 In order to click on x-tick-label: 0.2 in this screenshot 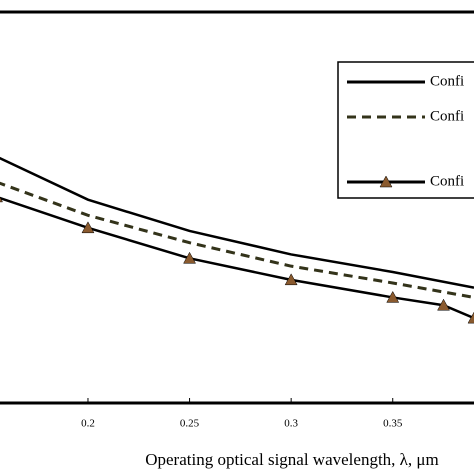, I will do `click(88, 424)`.